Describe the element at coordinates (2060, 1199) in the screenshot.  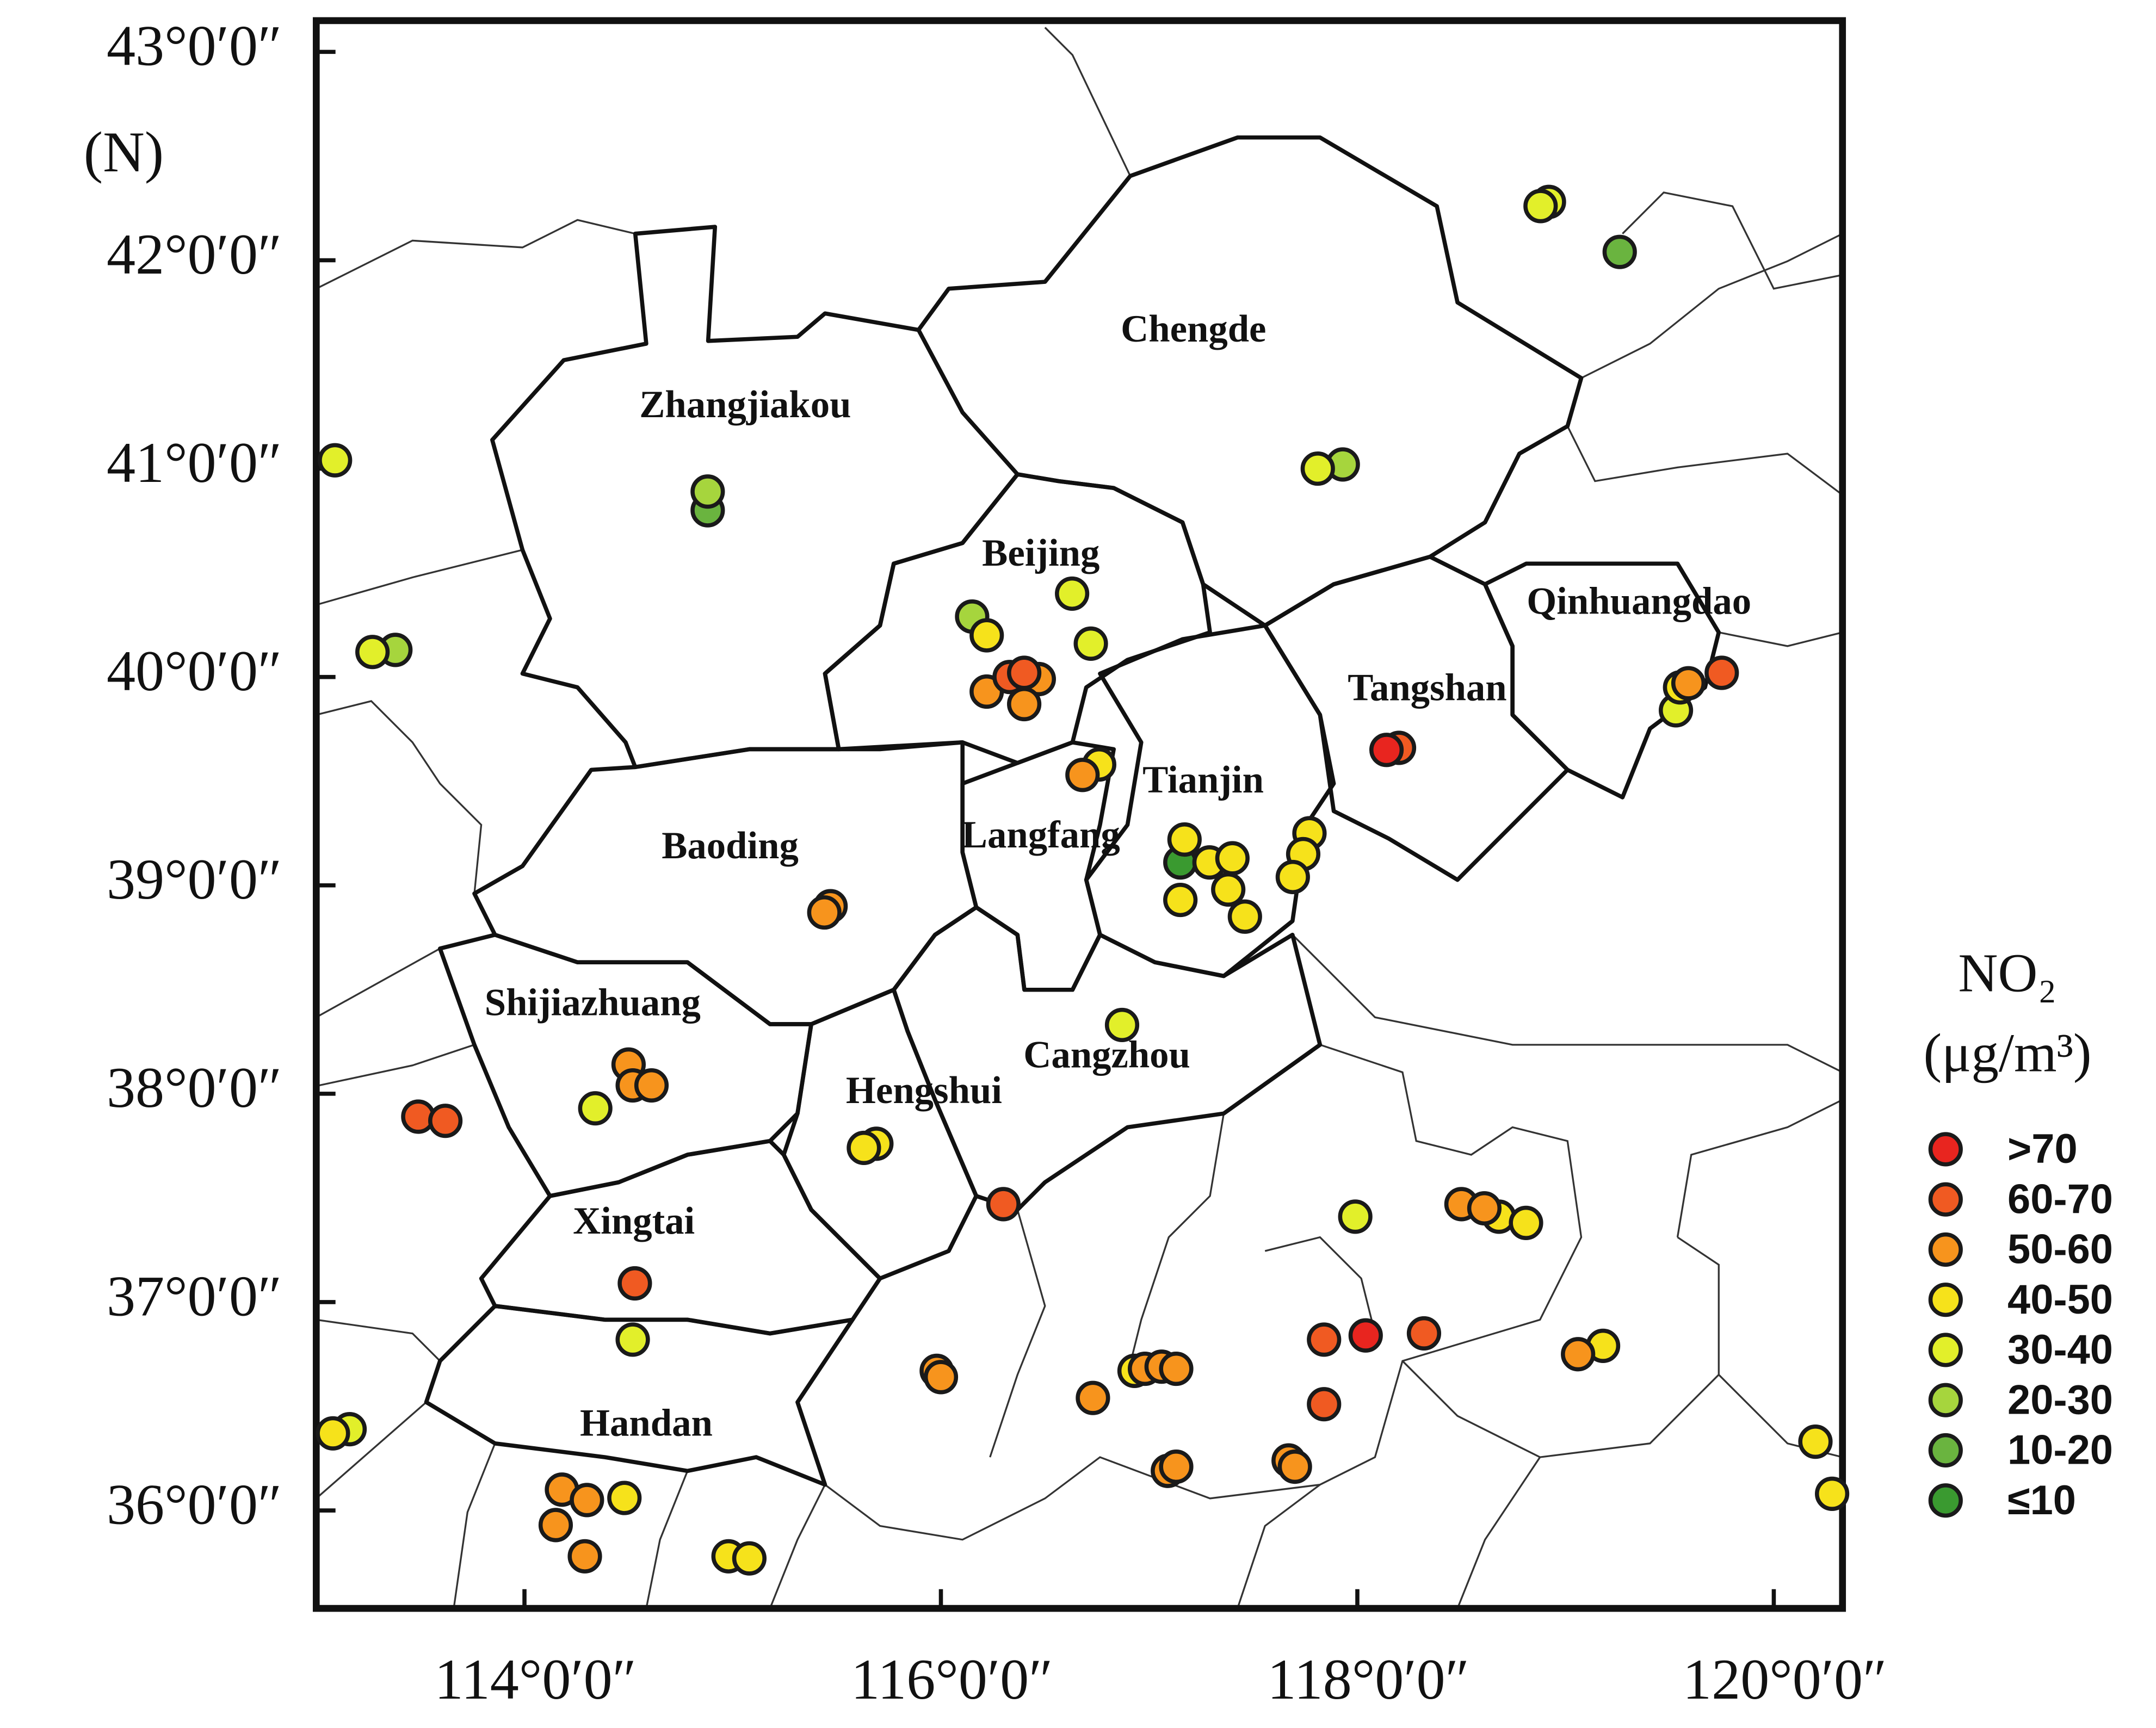
I see `legend-label: 60-70` at that location.